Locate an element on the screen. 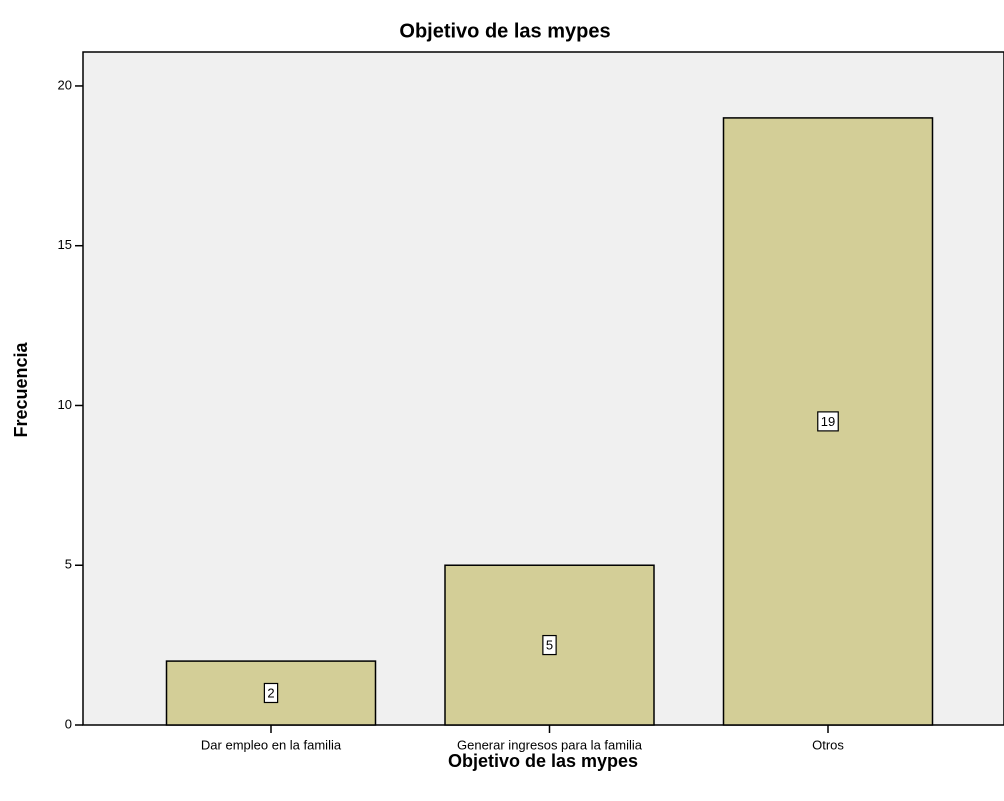 This screenshot has height=801, width=1004. y-tick-label: 10 is located at coordinates (65, 404).